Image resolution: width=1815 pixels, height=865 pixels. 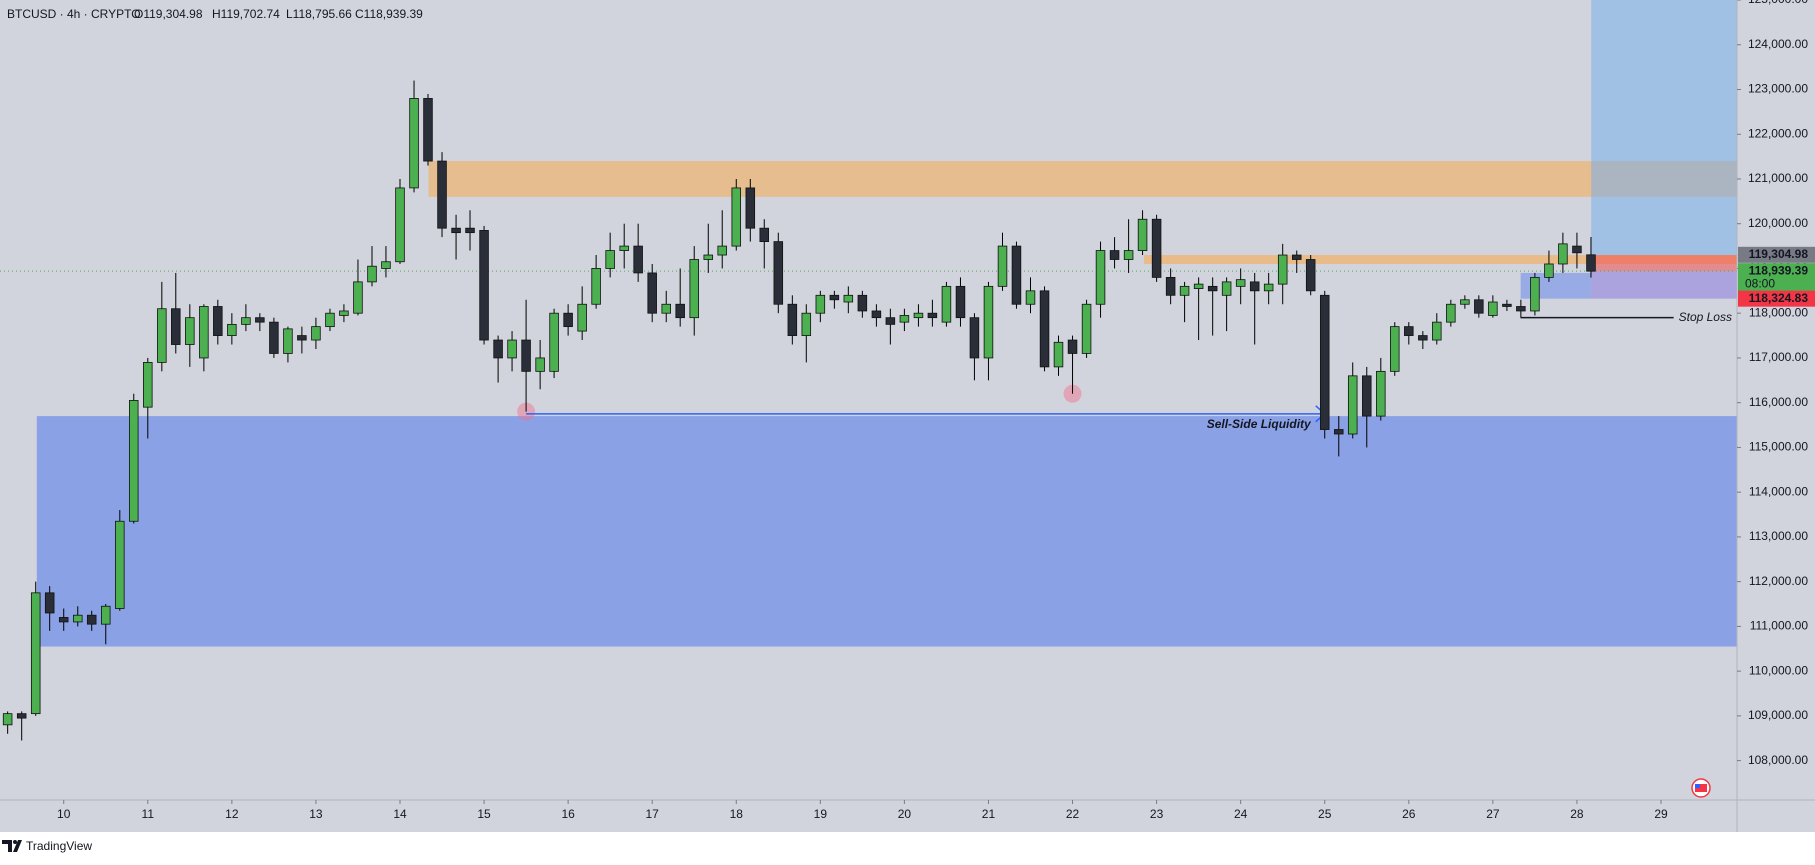 I want to click on x-tick-label: 25, so click(x=1325, y=814).